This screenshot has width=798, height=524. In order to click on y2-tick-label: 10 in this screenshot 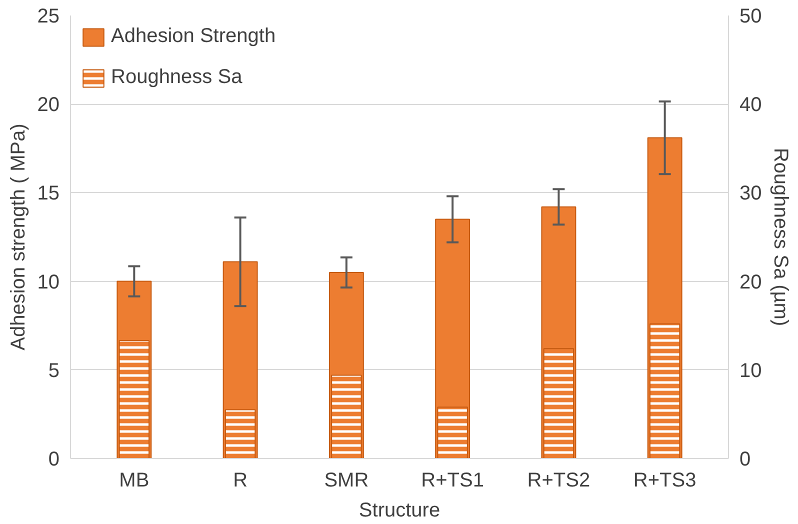, I will do `click(751, 371)`.